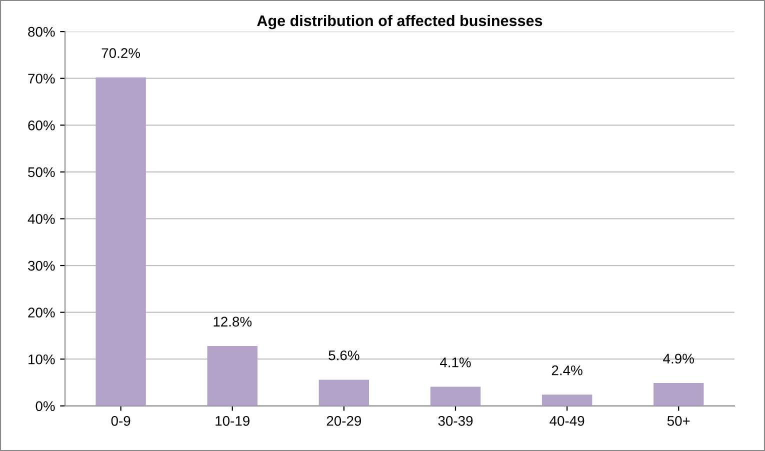 The height and width of the screenshot is (451, 765). What do you see at coordinates (41, 265) in the screenshot?
I see `y-tick-label: 30%` at bounding box center [41, 265].